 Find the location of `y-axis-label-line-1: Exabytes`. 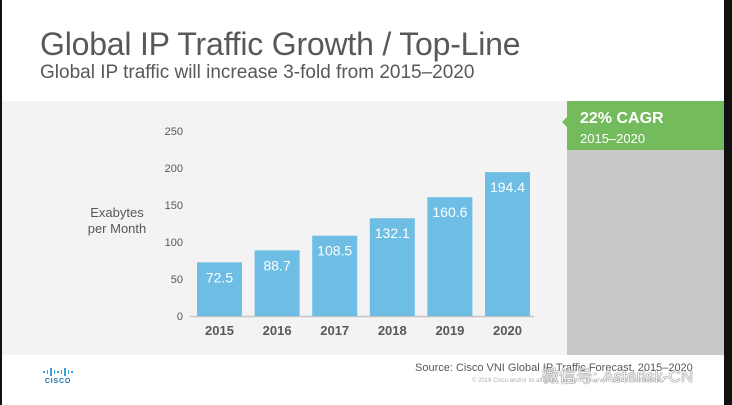

y-axis-label-line-1: Exabytes is located at coordinates (117, 212).